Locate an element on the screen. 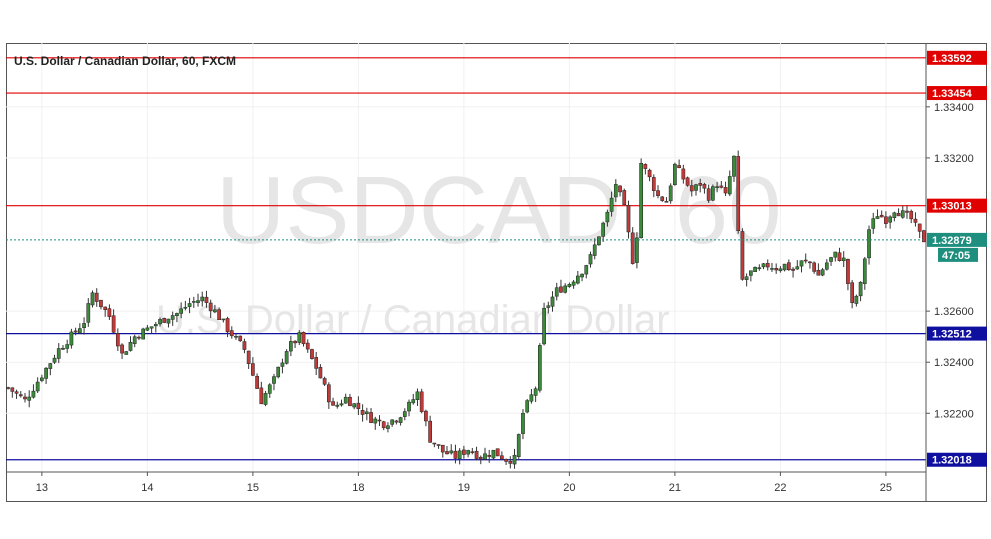 The height and width of the screenshot is (539, 991). level-price-label: 1.33454 is located at coordinates (952, 94).